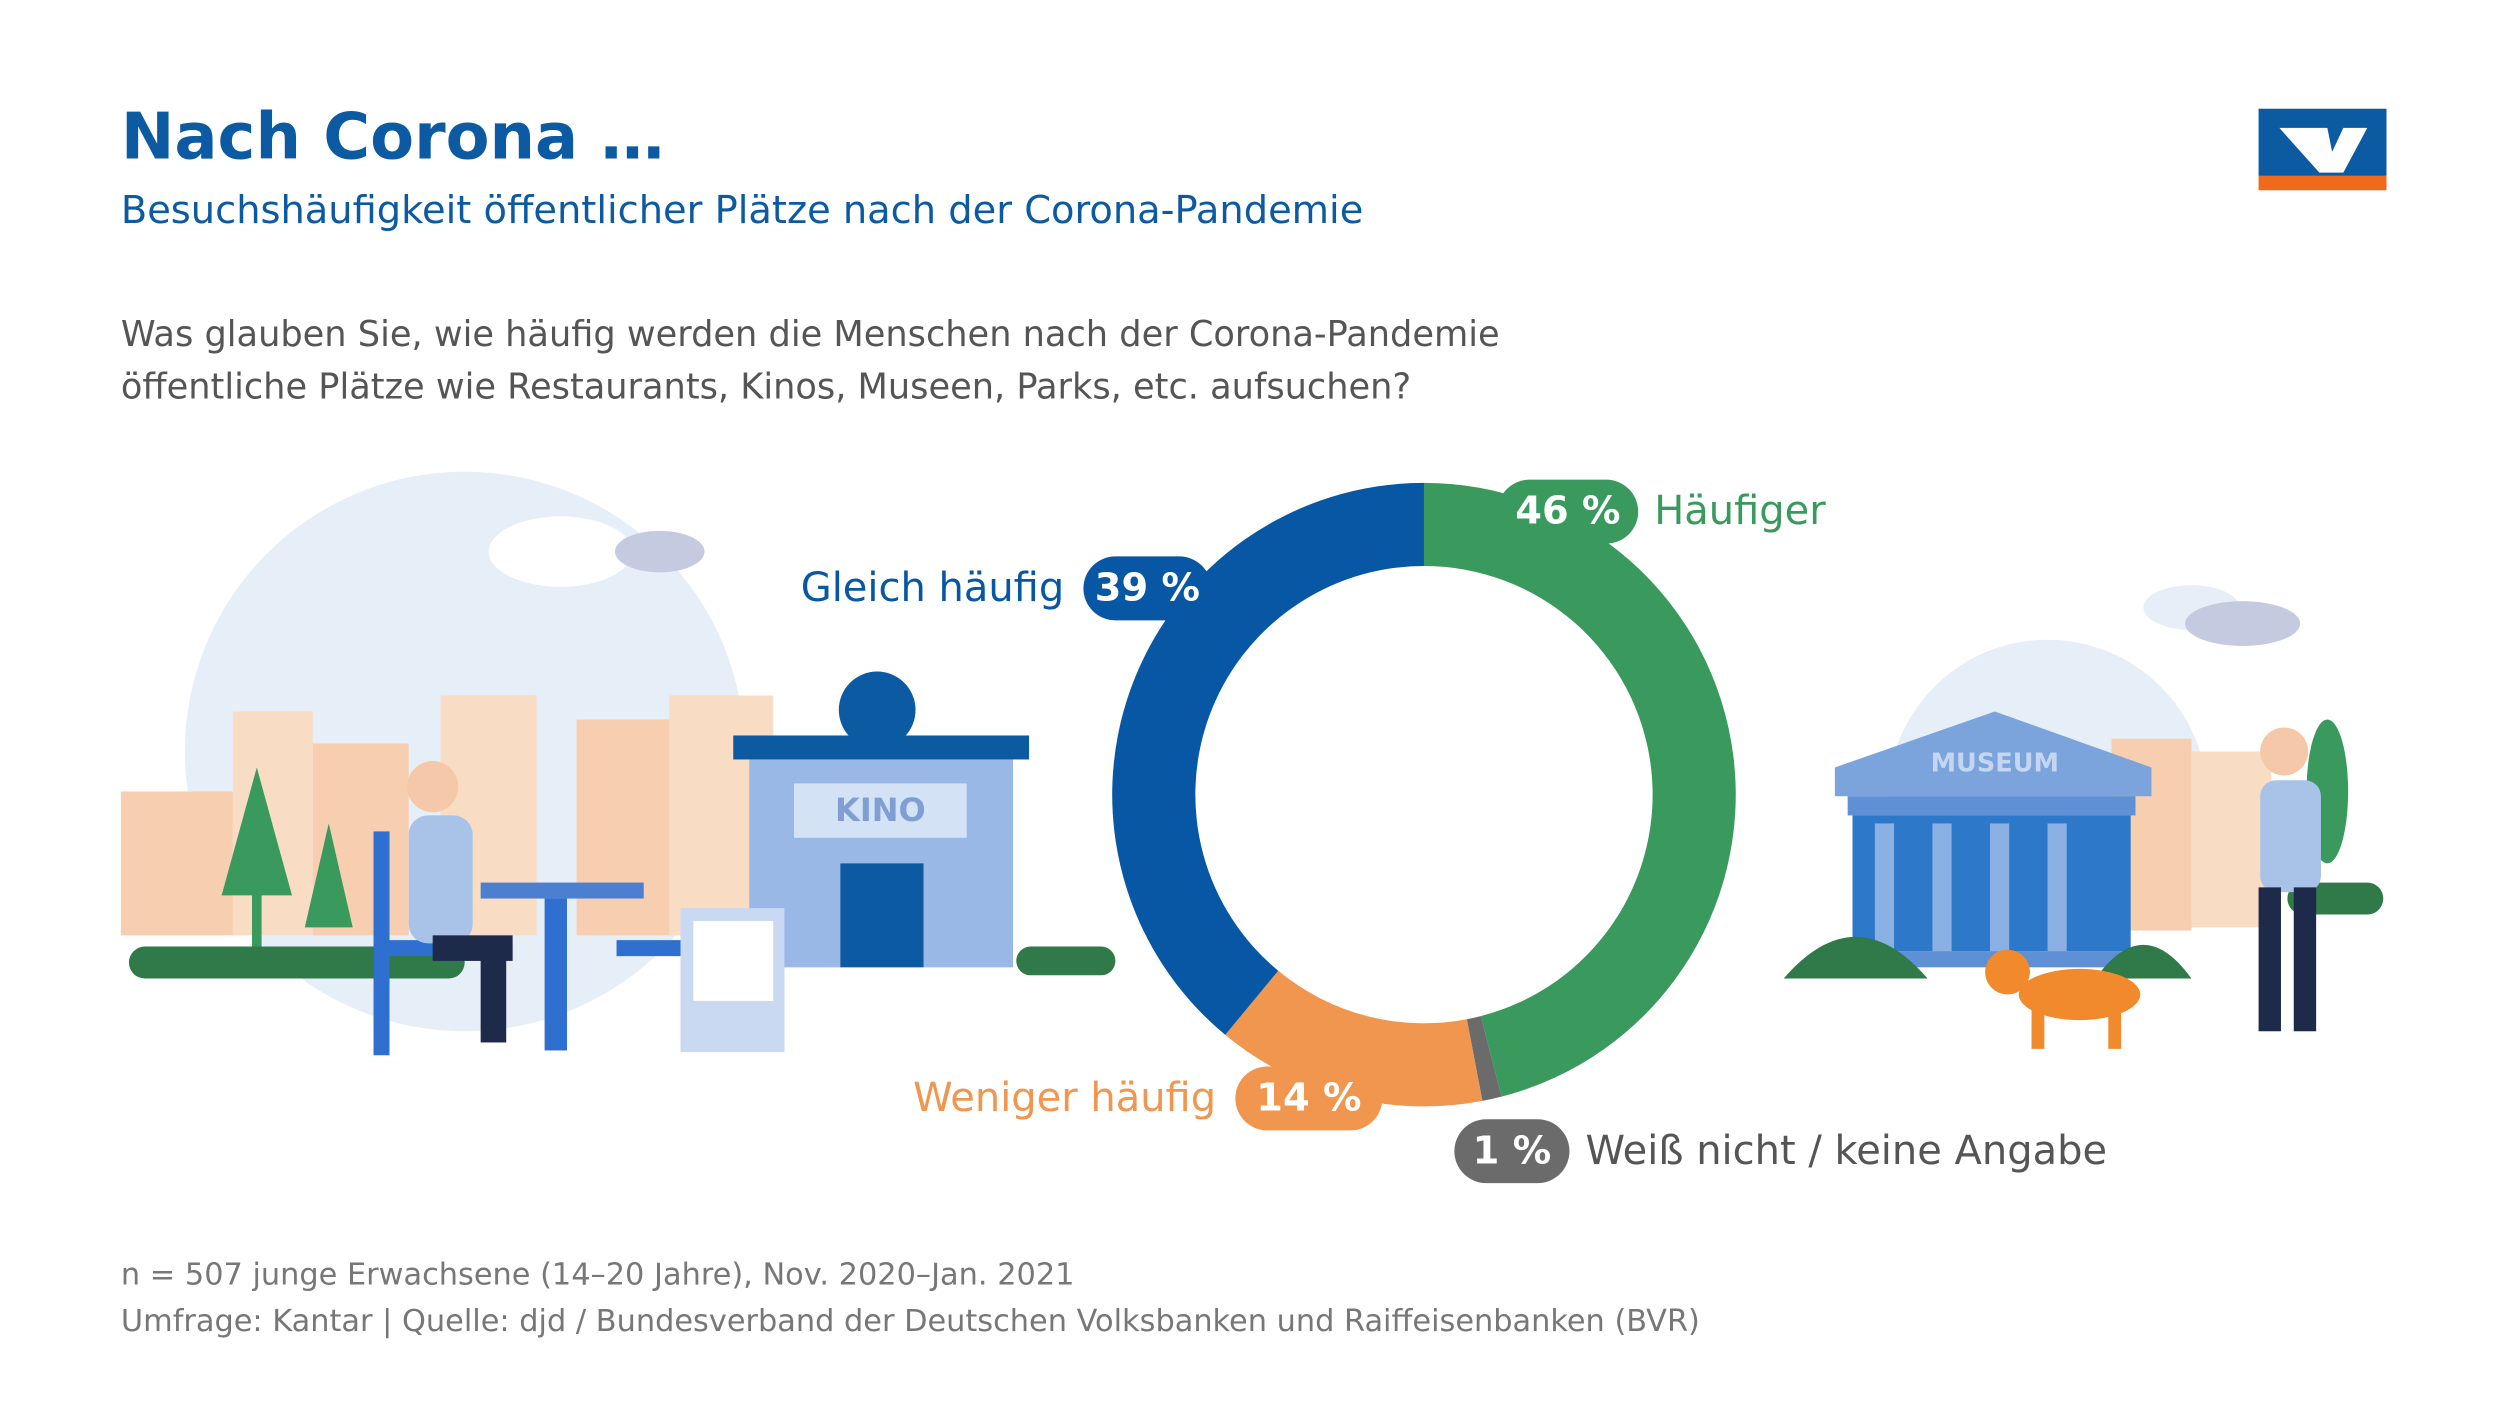 This screenshot has height=1407, width=2501. I want to click on data-label: 1 %, so click(1512, 1150).